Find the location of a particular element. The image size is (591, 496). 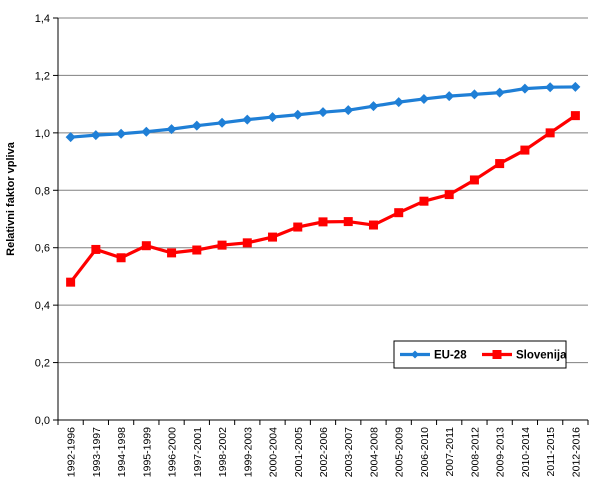

y-tick-label: 1,4 is located at coordinates (42, 19).